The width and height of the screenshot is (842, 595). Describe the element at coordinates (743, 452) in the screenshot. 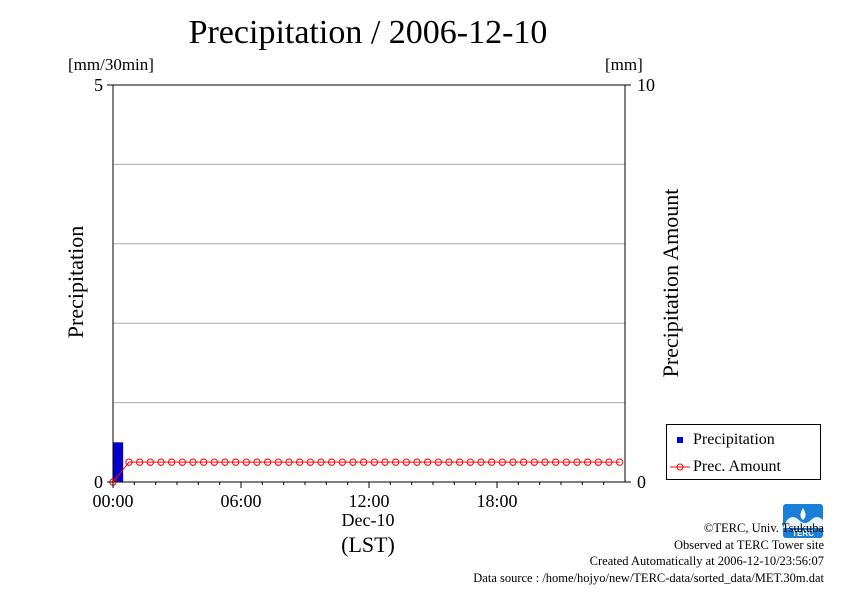

I see `chart-legend: Precipitation Prec. Amount` at that location.